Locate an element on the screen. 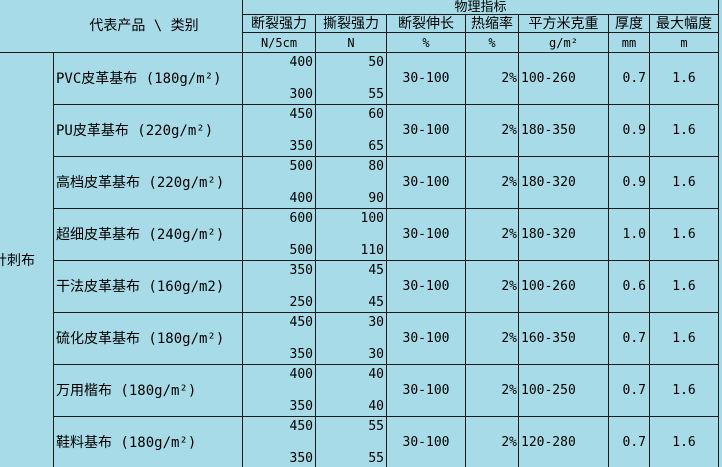 The image size is (722, 467). product-name-cell: 干法皮革基布 (160g/m2) is located at coordinates (148, 287).